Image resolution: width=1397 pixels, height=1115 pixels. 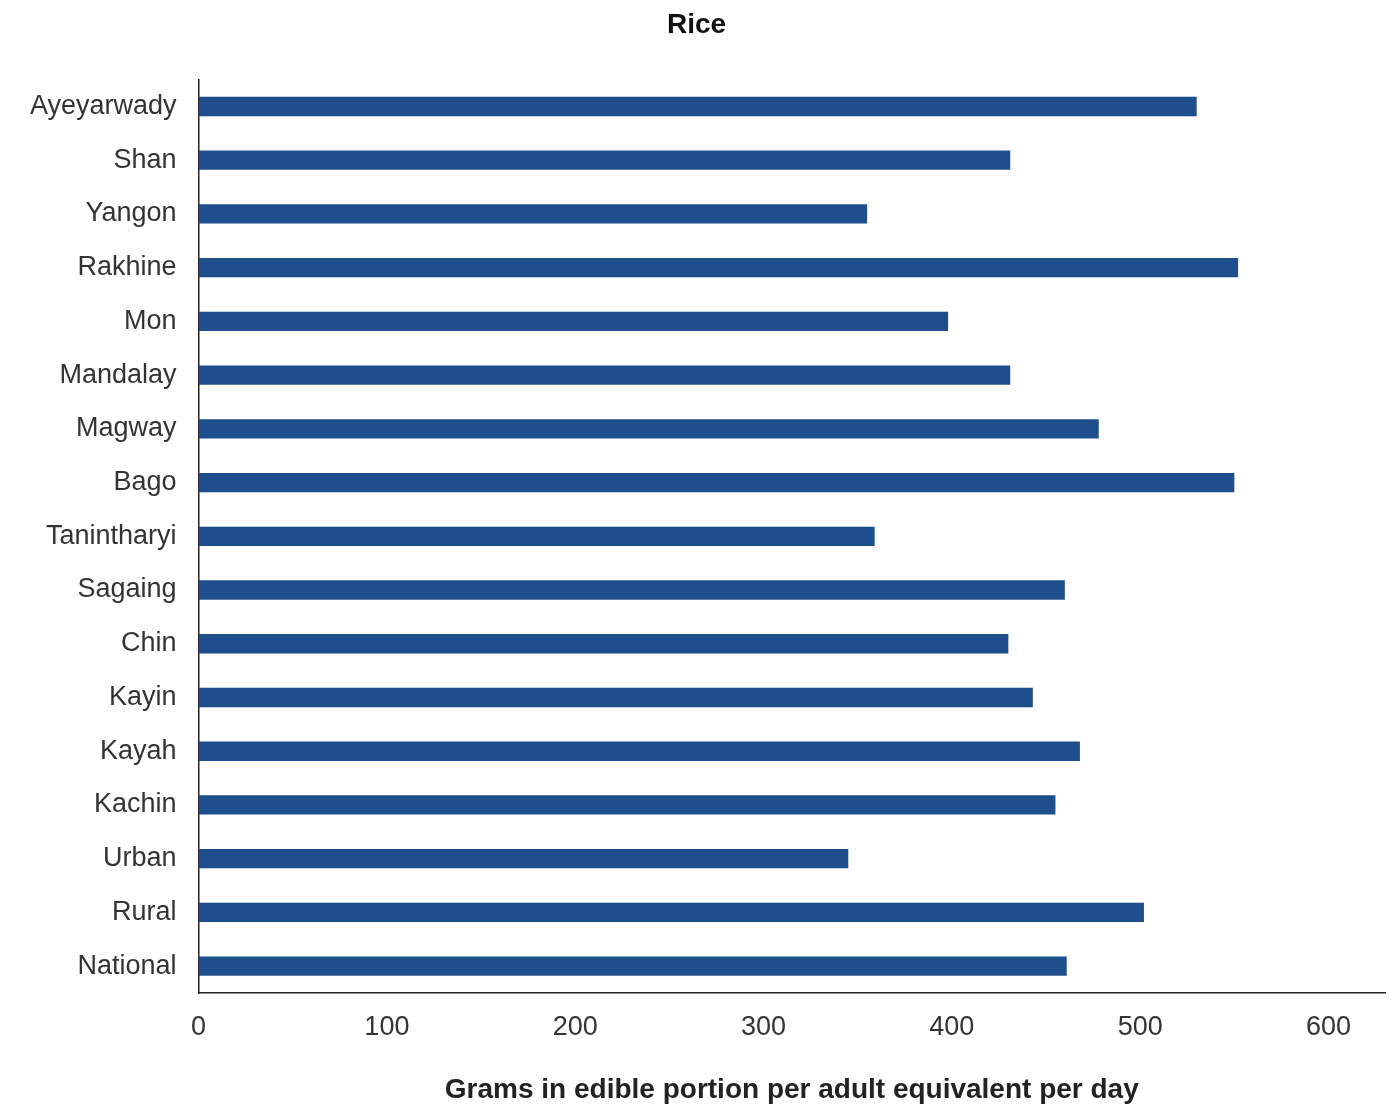 What do you see at coordinates (135, 803) in the screenshot?
I see `y-tick-label: Kachin` at bounding box center [135, 803].